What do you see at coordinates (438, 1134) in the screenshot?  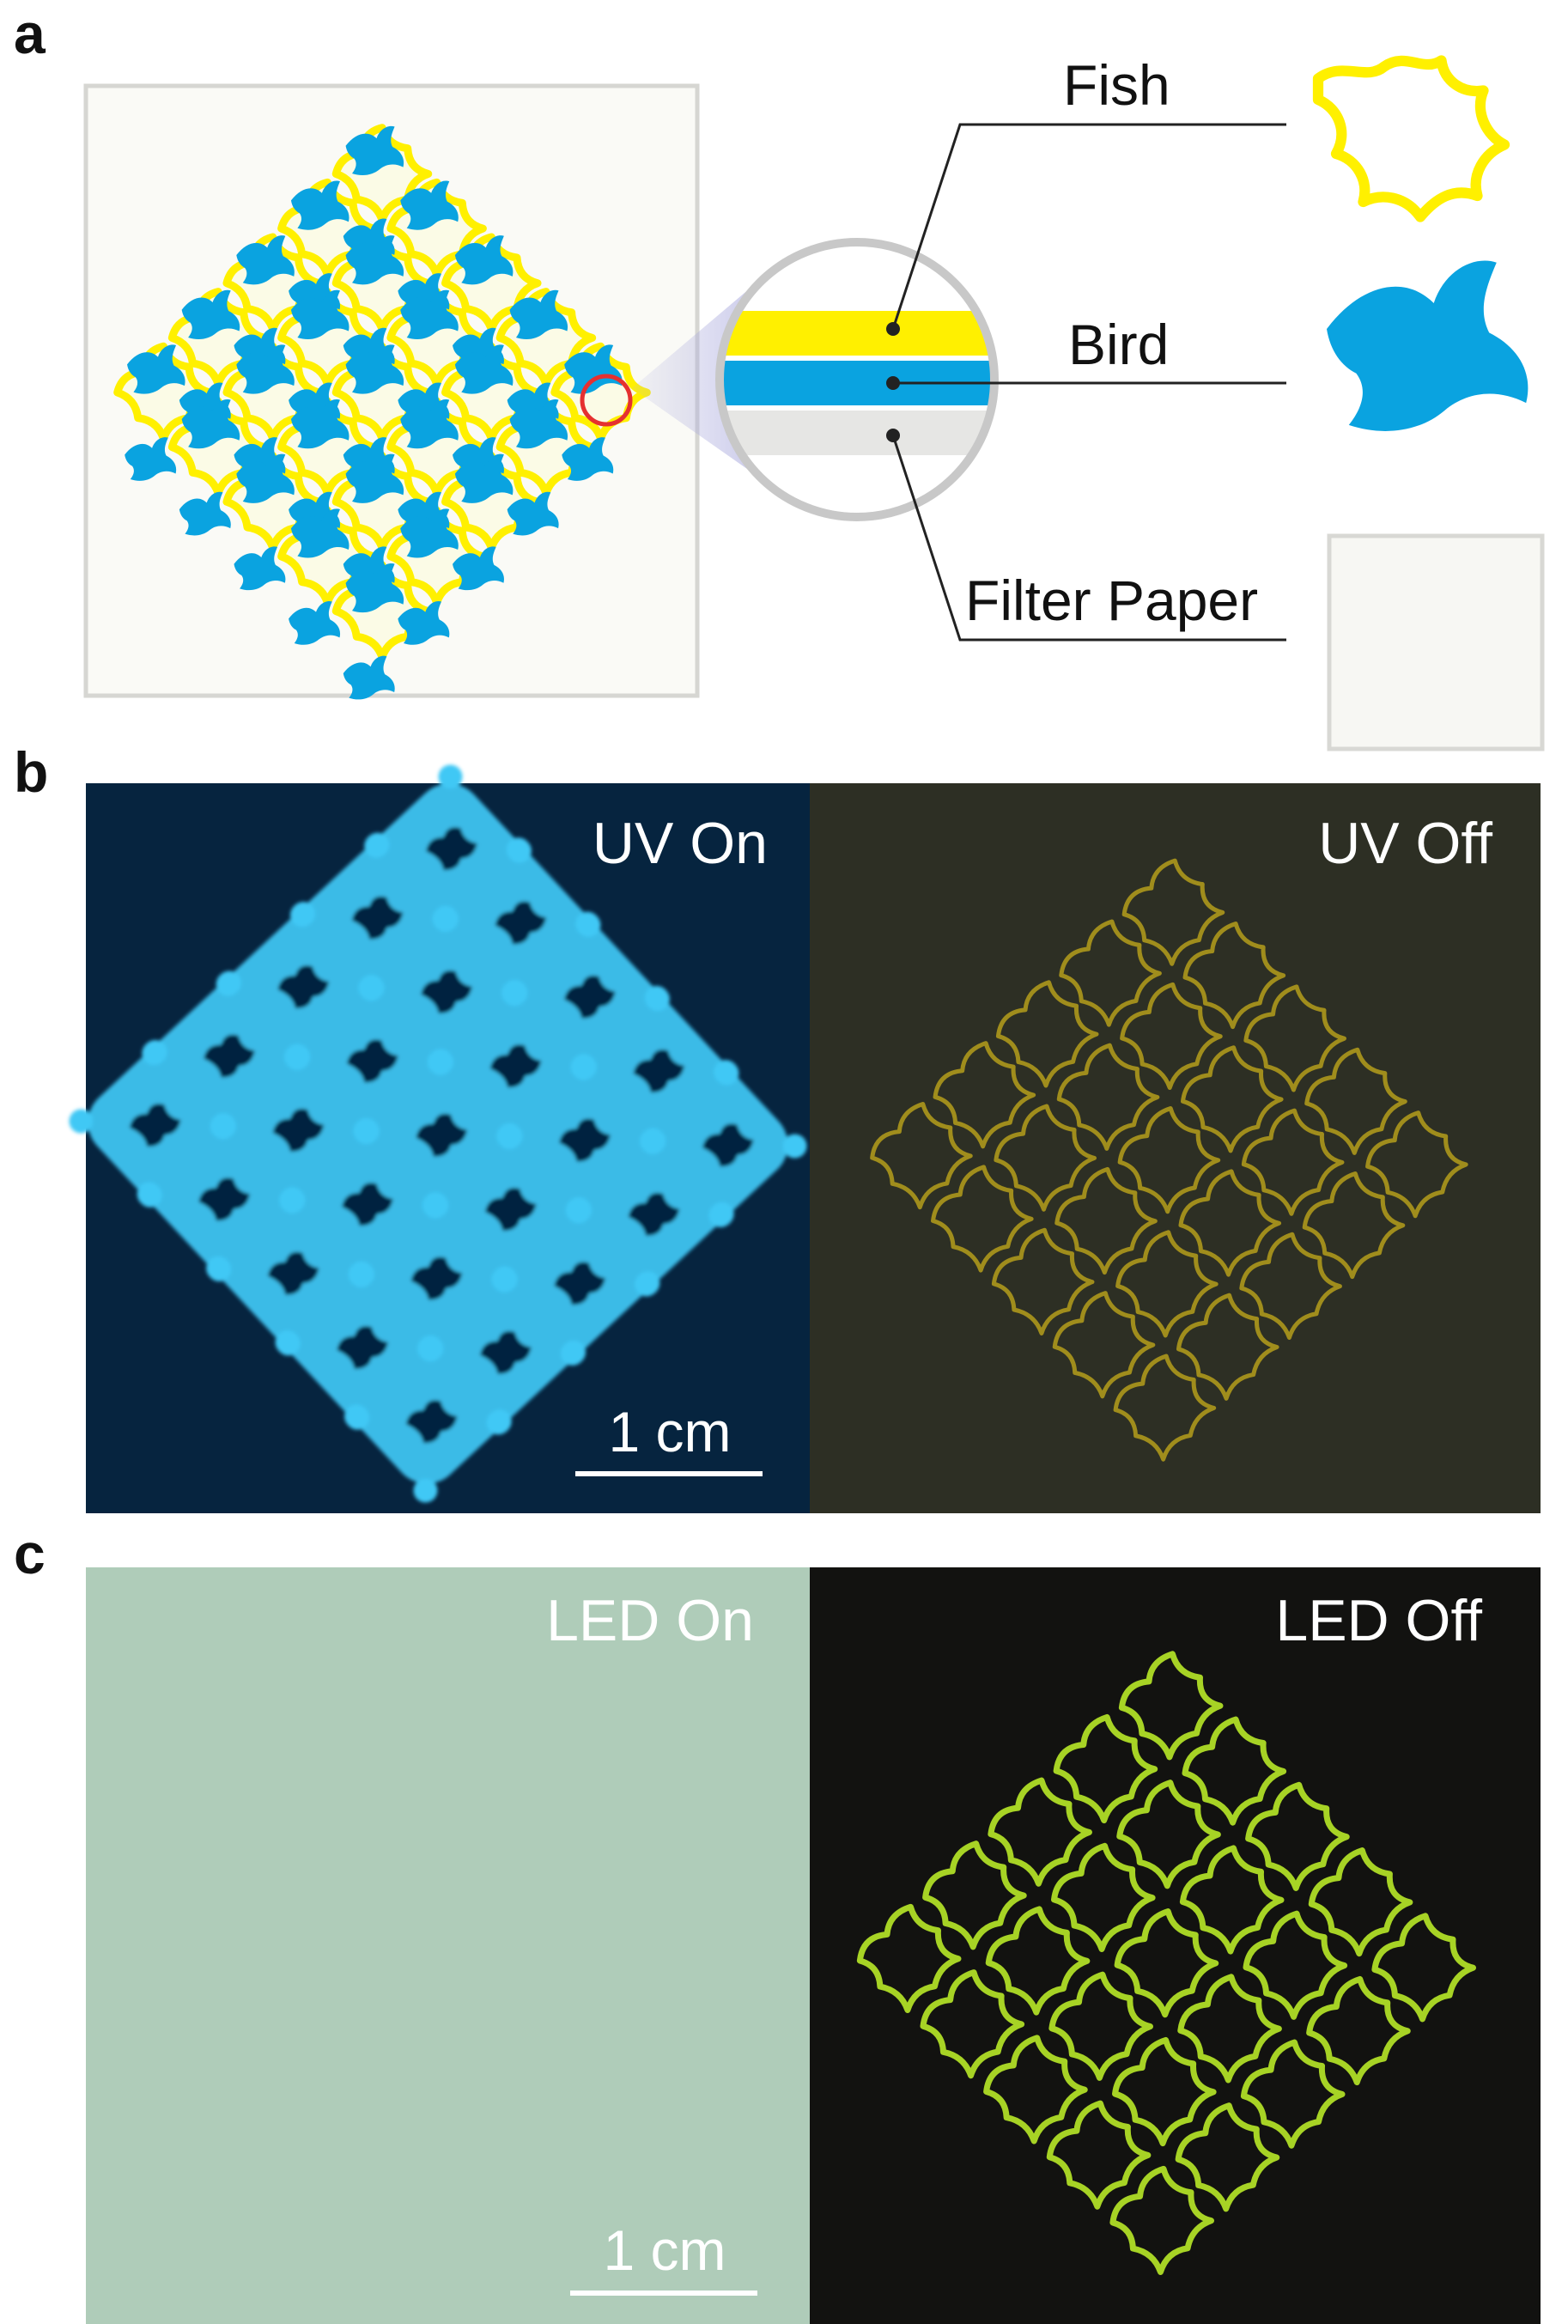 I see `uv-on-glowing-pattern` at bounding box center [438, 1134].